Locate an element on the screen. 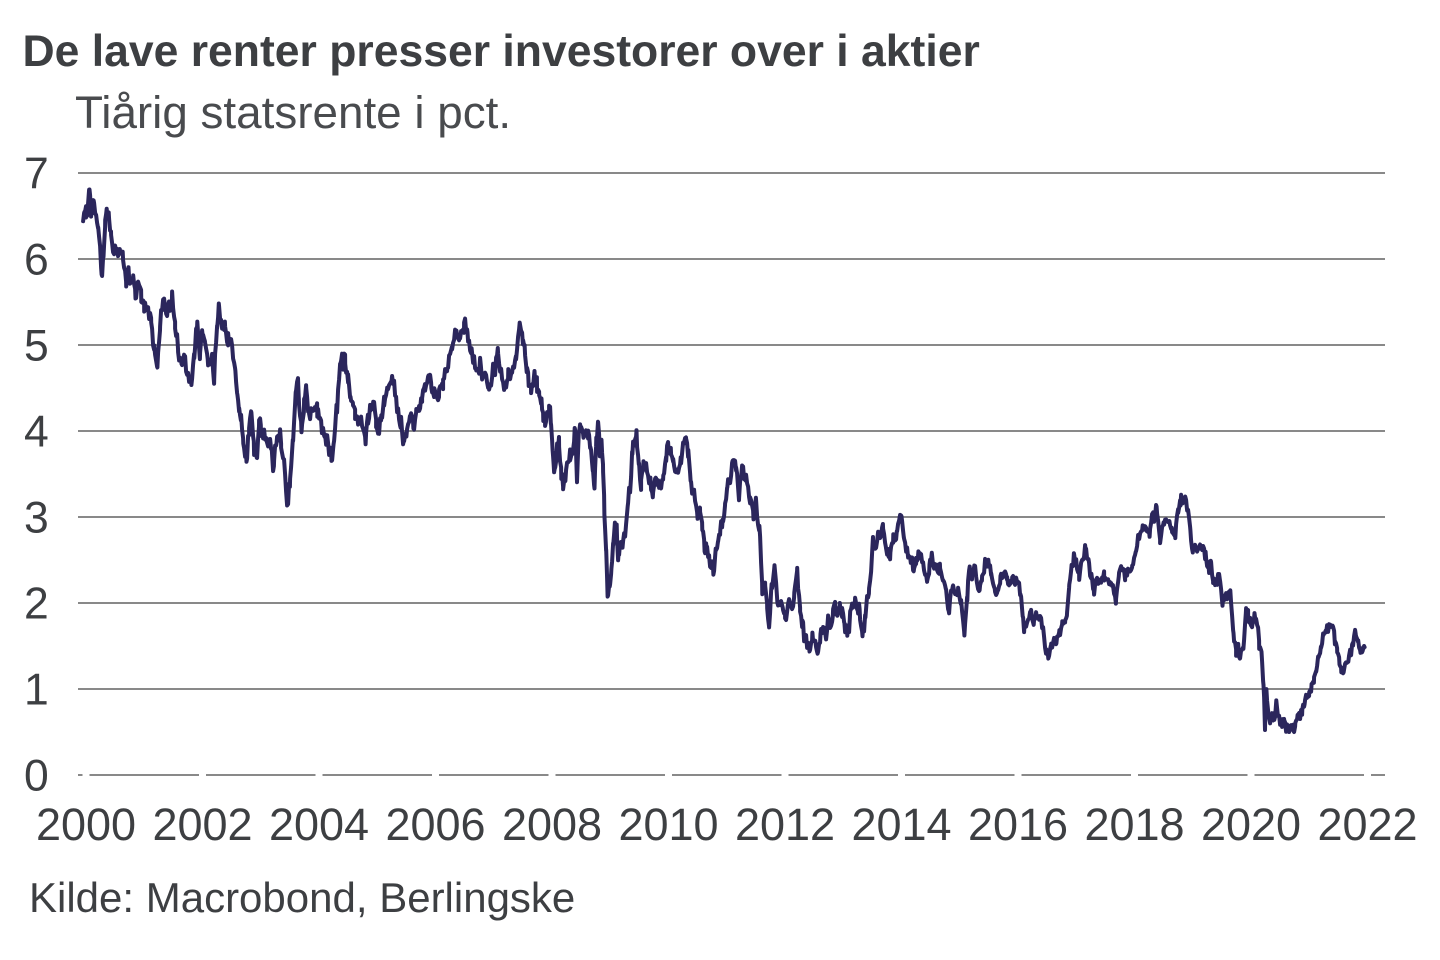 The width and height of the screenshot is (1440, 960). svg-text: 2 is located at coordinates (36, 604).